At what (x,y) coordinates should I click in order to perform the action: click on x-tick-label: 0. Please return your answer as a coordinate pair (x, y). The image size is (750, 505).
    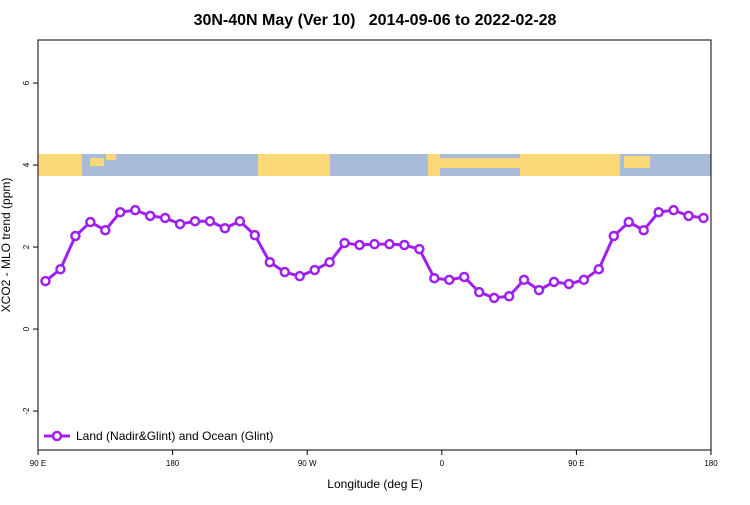
    Looking at the image, I should click on (442, 463).